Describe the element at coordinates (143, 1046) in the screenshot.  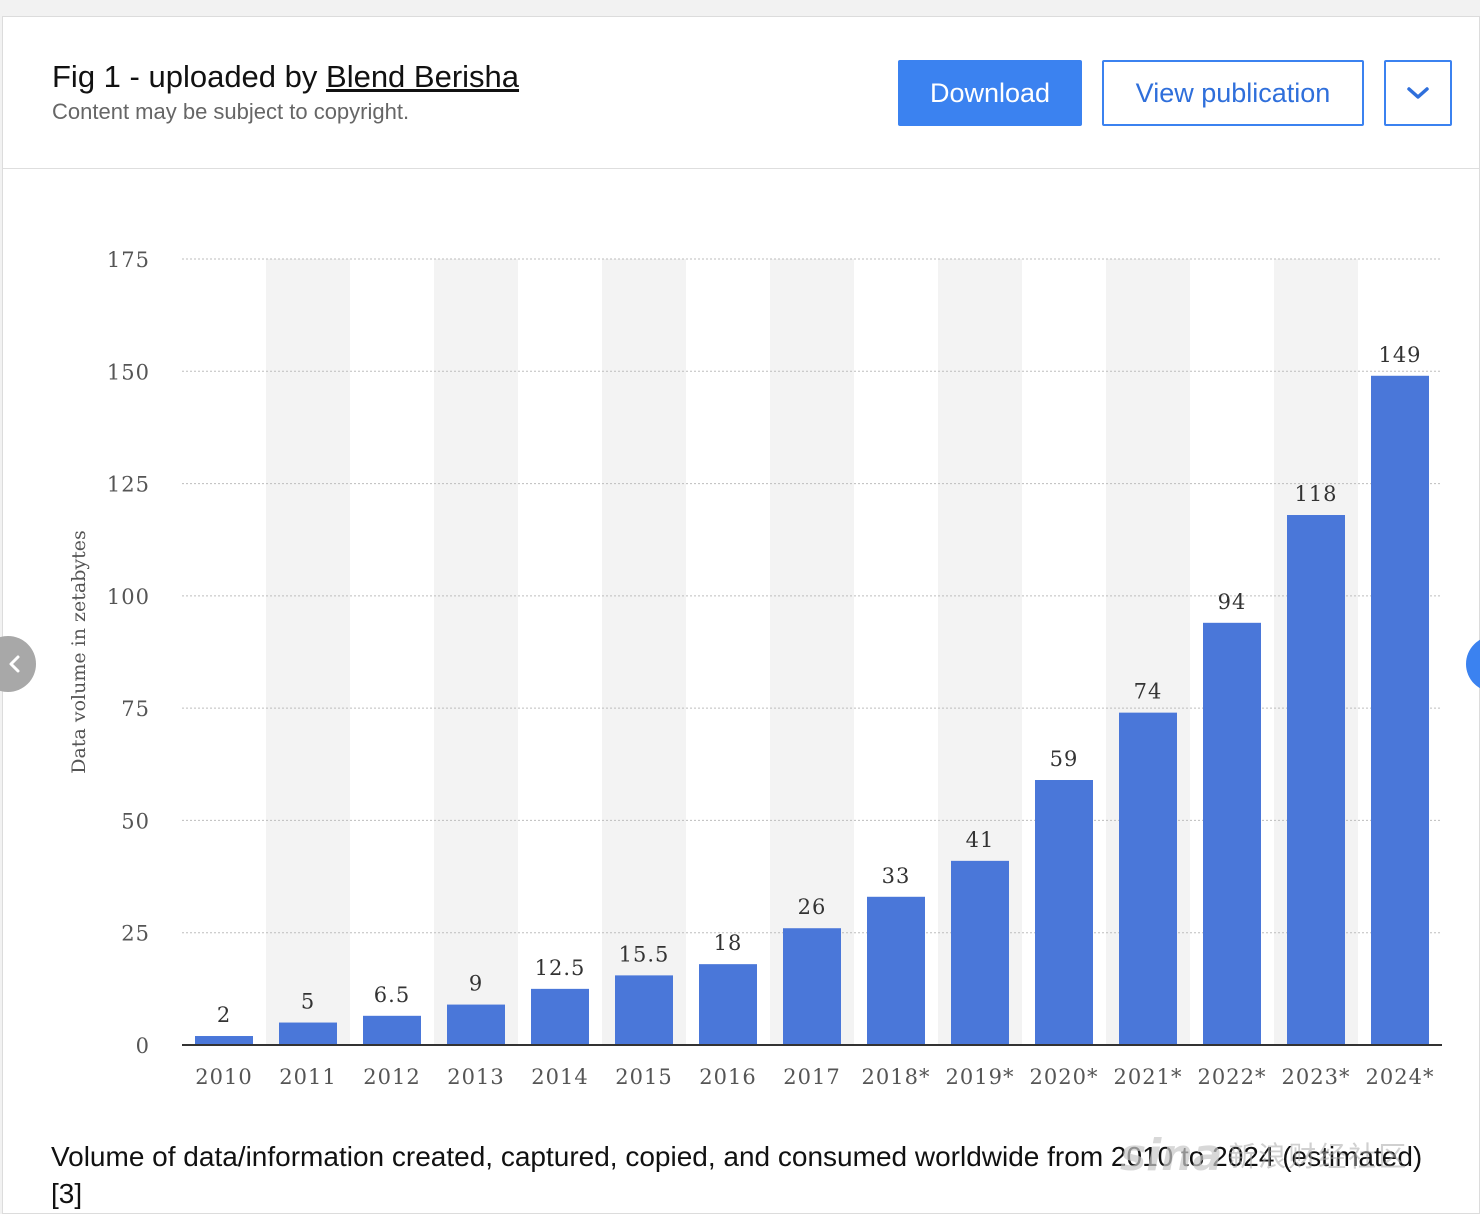
I see `y-tick-label: 0` at that location.